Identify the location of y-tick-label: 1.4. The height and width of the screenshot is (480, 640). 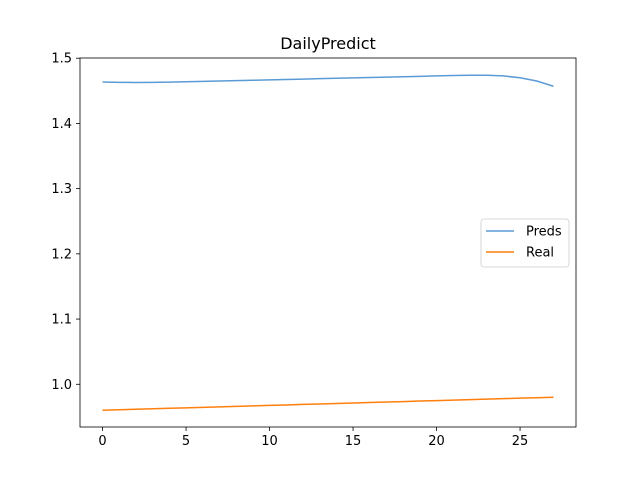
(61, 124).